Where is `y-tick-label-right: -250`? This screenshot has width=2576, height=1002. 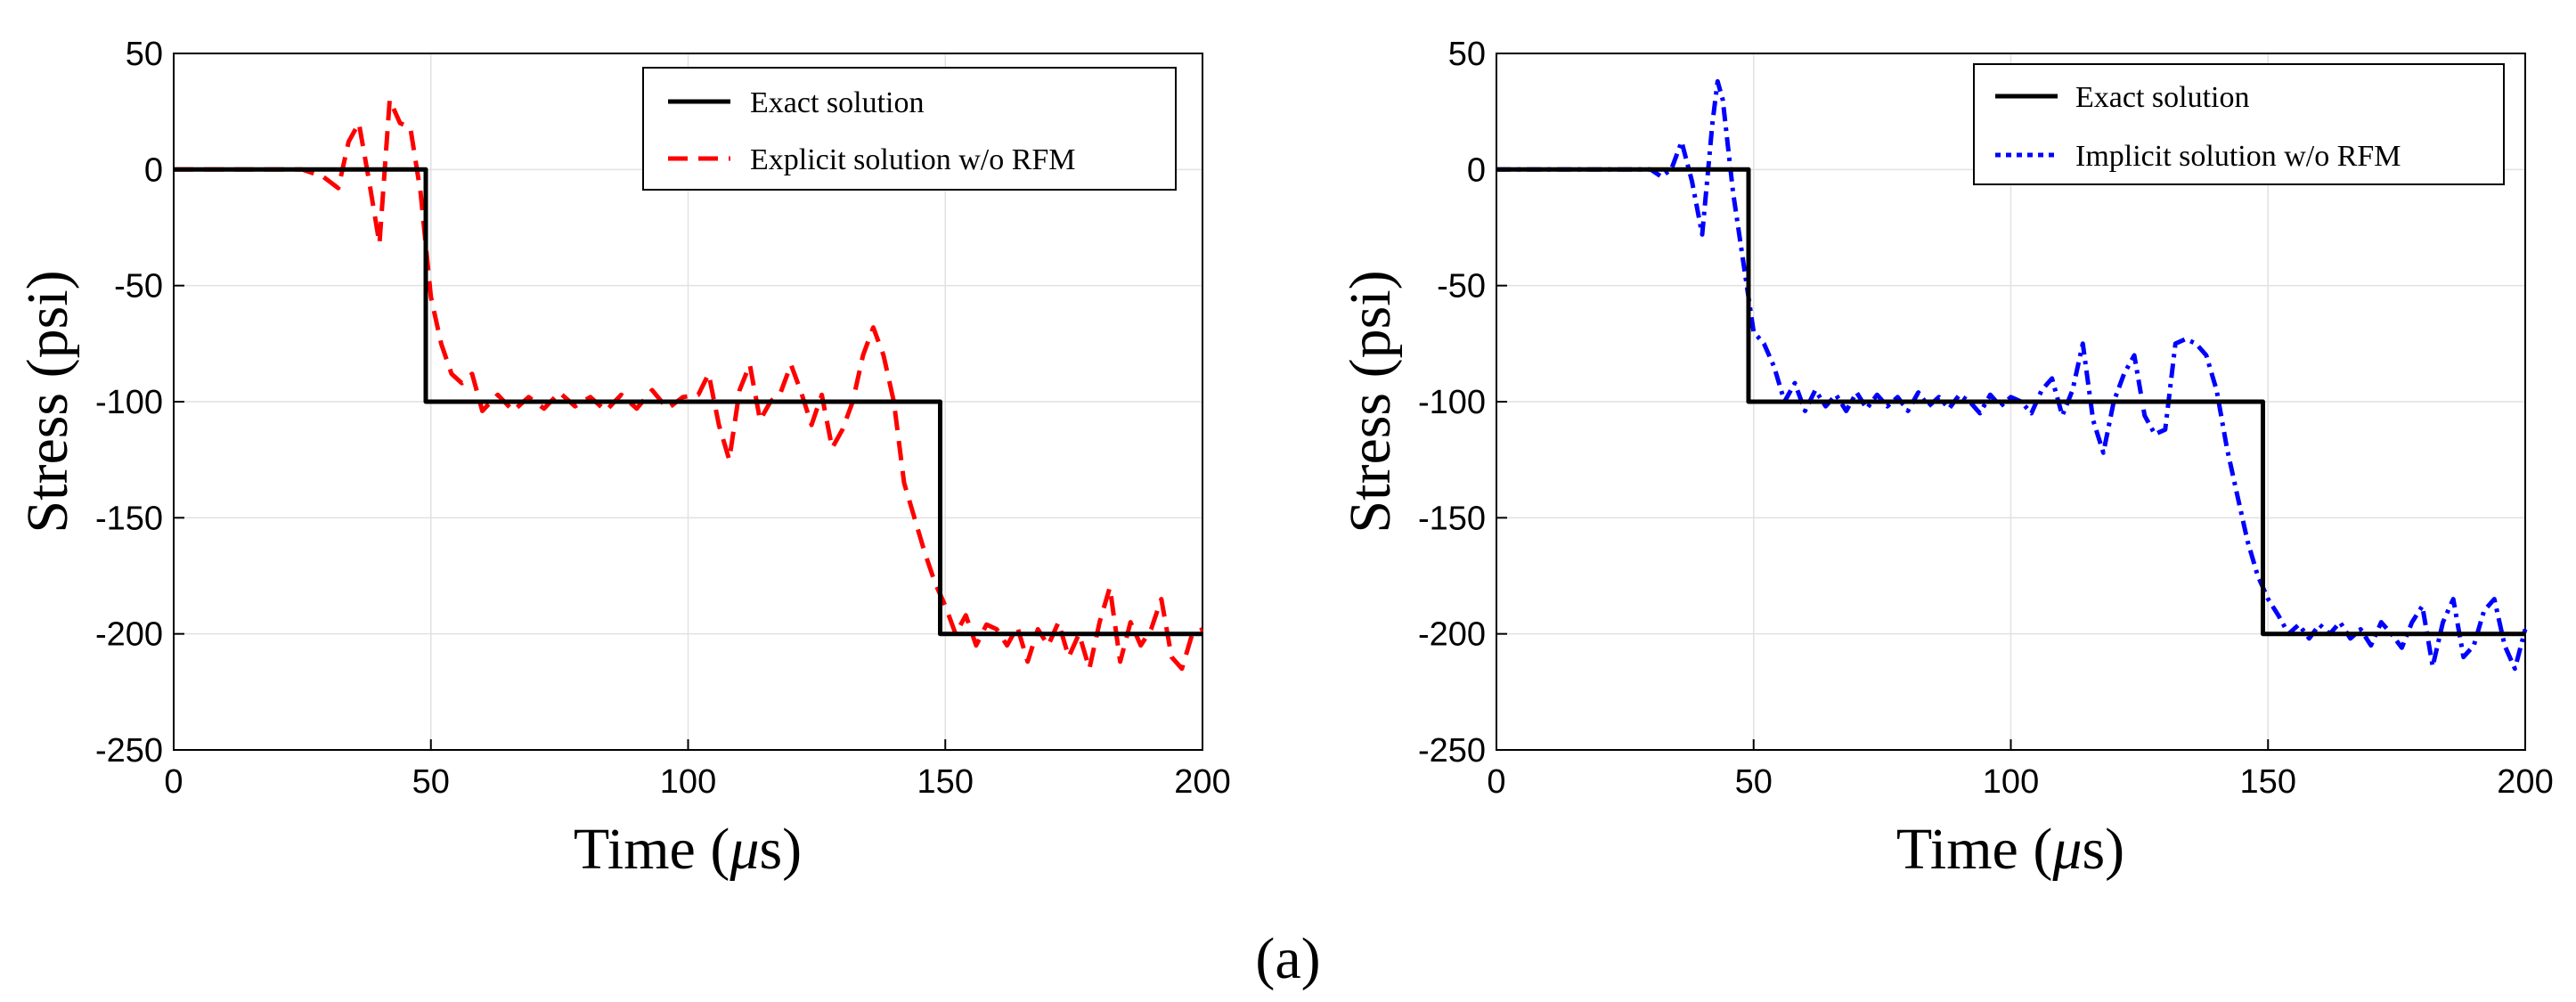
y-tick-label-right: -250 is located at coordinates (1452, 751).